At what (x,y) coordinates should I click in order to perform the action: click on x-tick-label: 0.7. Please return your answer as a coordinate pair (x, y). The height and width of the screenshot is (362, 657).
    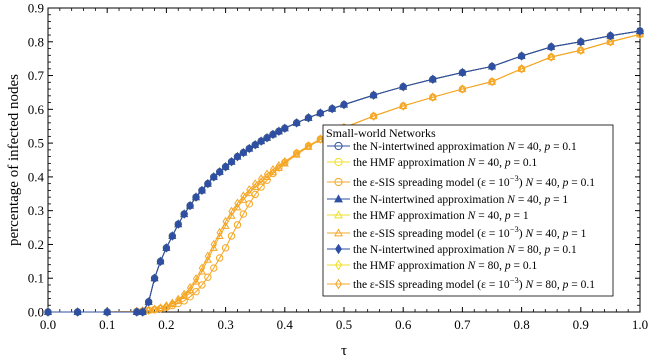
    Looking at the image, I should click on (462, 324).